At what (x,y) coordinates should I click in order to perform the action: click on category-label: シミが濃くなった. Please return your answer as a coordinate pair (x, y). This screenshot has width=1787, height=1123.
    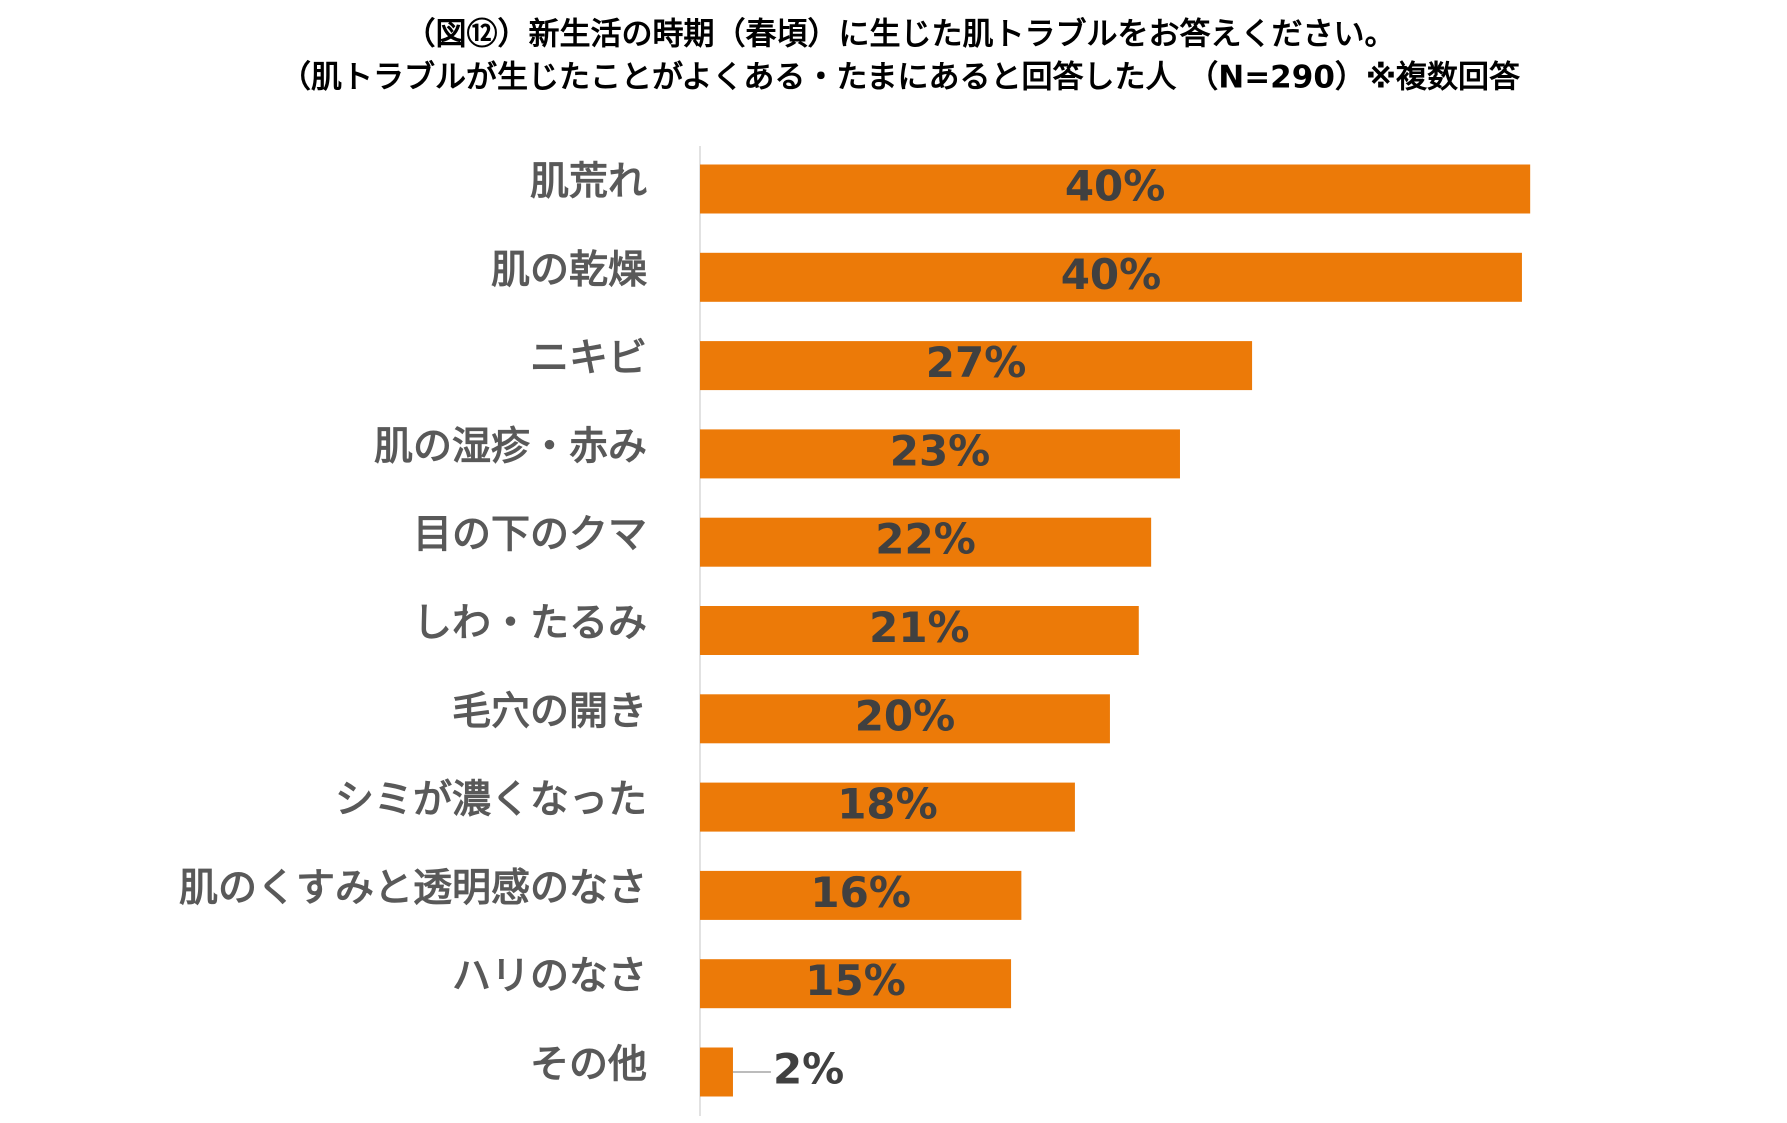
    Looking at the image, I should click on (491, 800).